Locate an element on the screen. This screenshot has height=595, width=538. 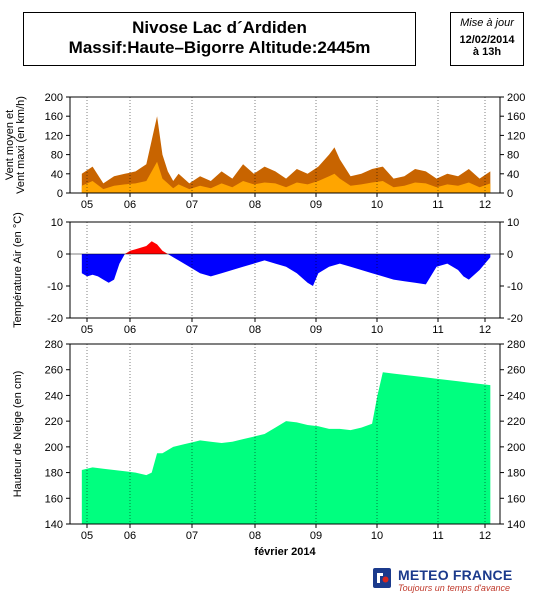
y-tick-label-left: 10 is located at coordinates (57, 223).